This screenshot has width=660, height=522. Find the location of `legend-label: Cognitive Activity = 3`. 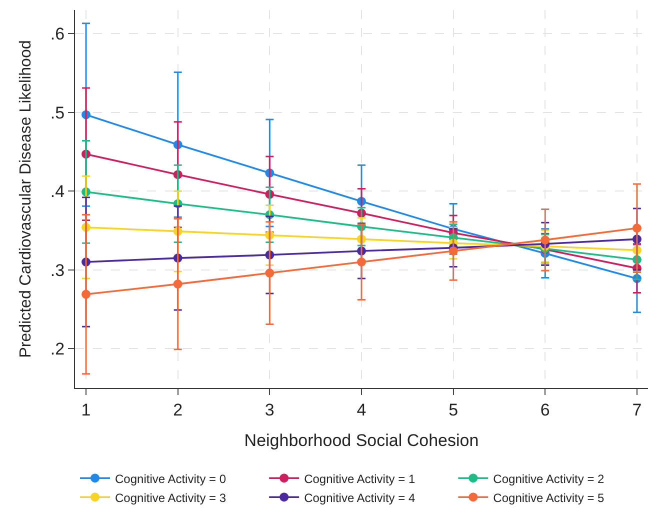

legend-label: Cognitive Activity = 3 is located at coordinates (170, 497).